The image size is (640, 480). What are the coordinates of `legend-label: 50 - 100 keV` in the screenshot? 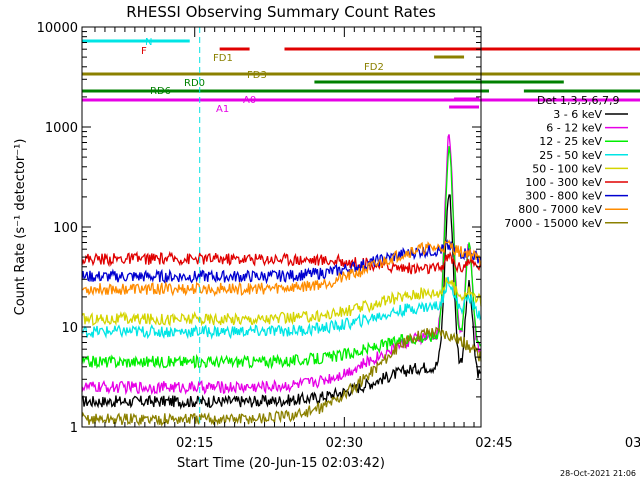 It's located at (567, 168).